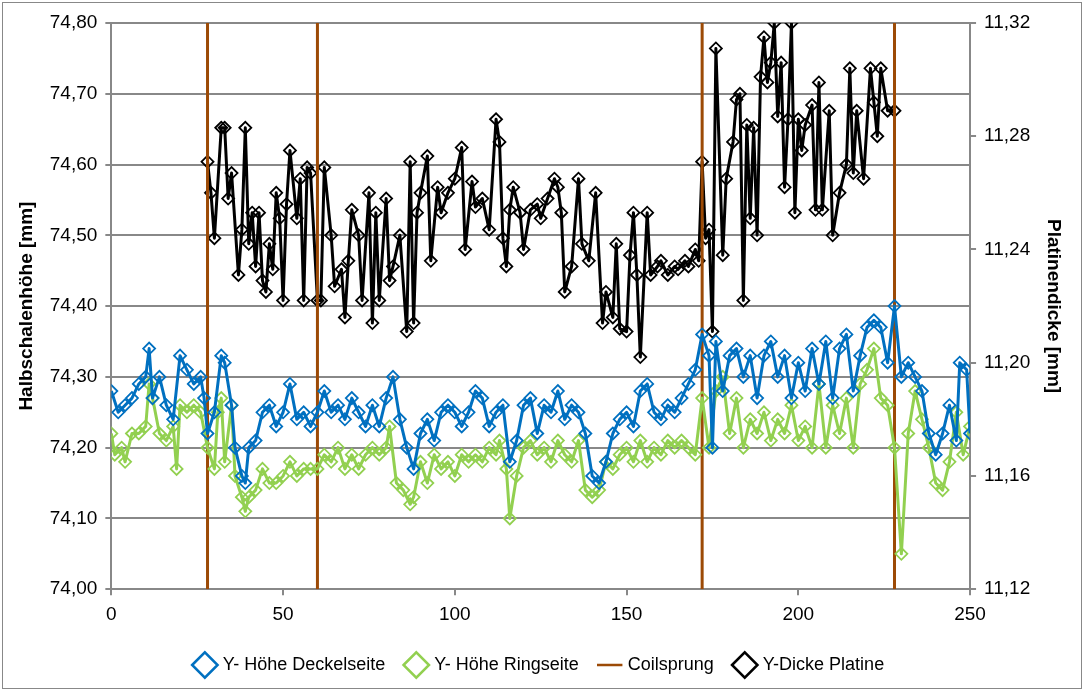 The height and width of the screenshot is (693, 1086). Describe the element at coordinates (73, 446) in the screenshot. I see `y-tick-label: 74,20` at that location.